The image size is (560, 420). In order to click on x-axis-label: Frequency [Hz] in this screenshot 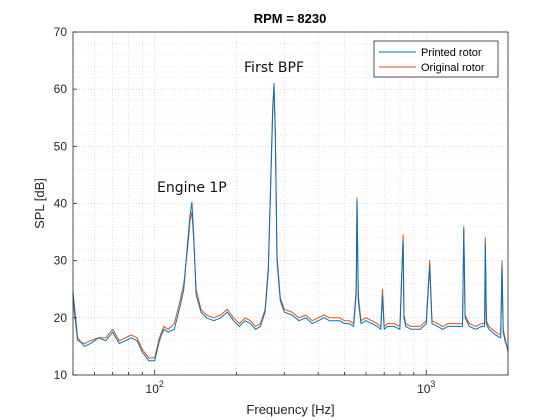, I will do `click(290, 409)`.